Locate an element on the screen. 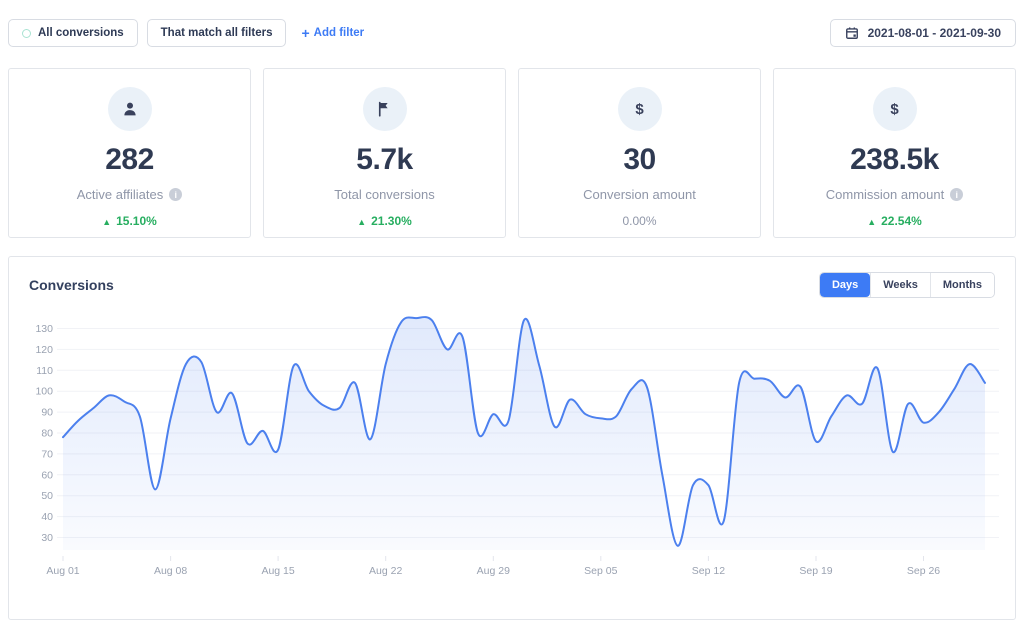 The image size is (1024, 640). y-tick-label: 60 is located at coordinates (47, 475).